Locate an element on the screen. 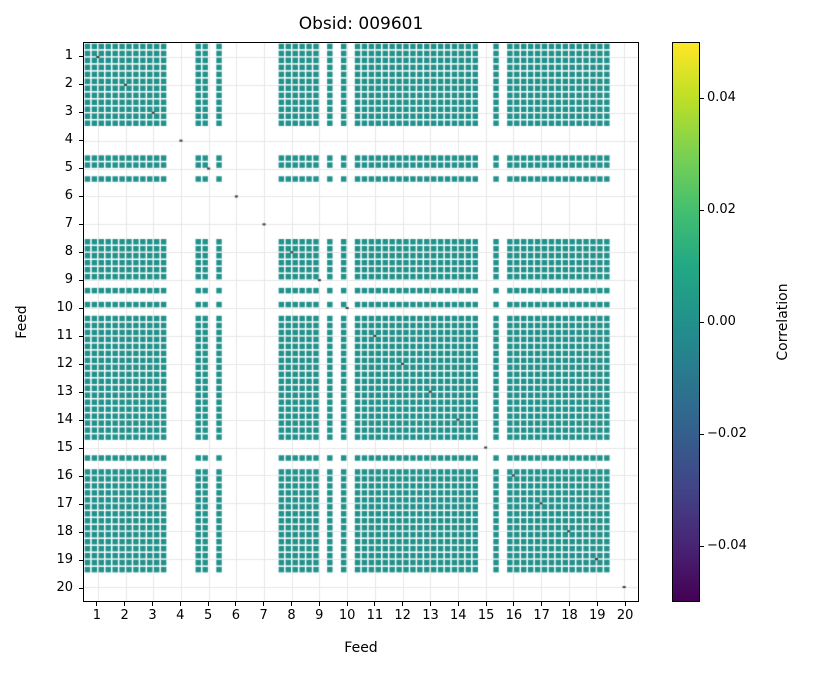 This screenshot has width=825, height=678. y-tick-label: 17 is located at coordinates (64, 503).